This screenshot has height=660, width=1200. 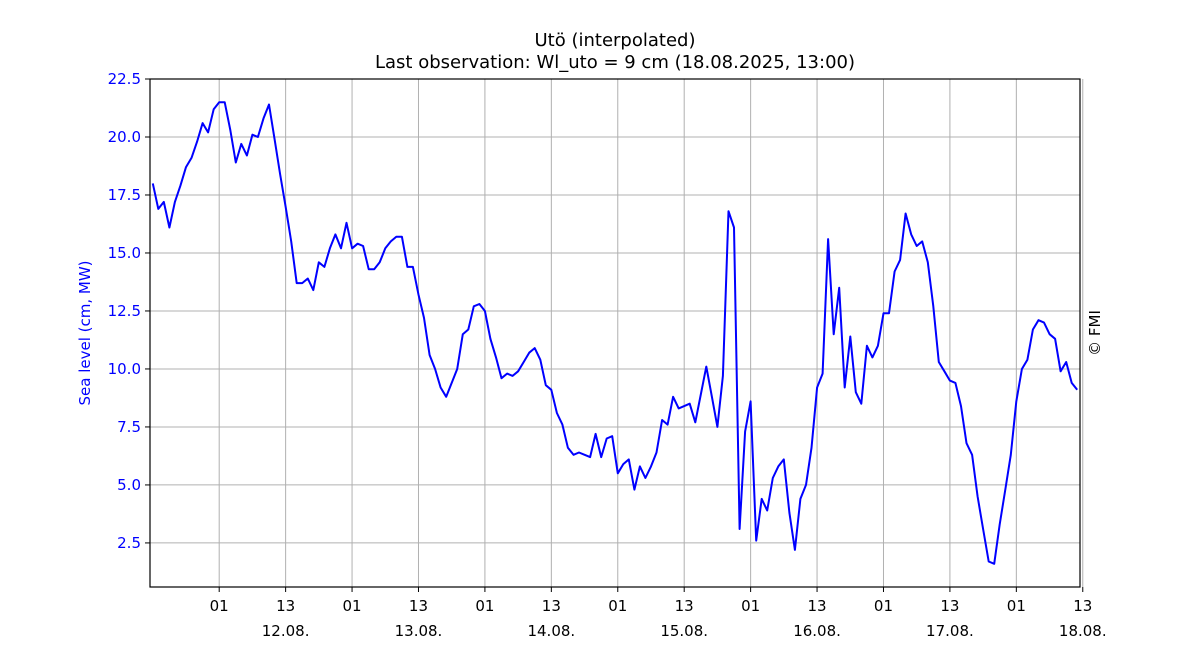 I want to click on y-tick-label: 2.5, so click(x=129, y=543).